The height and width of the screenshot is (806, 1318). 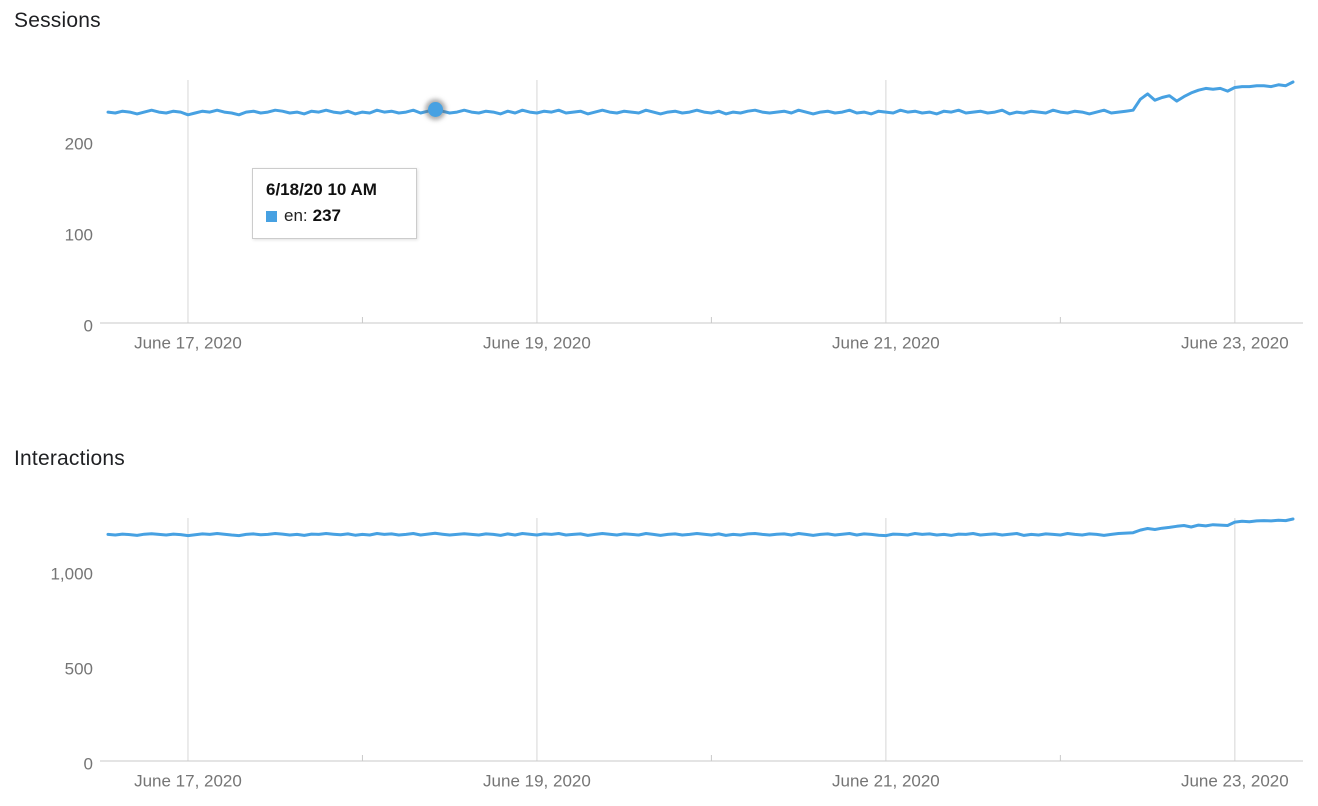 What do you see at coordinates (71, 573) in the screenshot?
I see `y-axis-label: 1,000` at bounding box center [71, 573].